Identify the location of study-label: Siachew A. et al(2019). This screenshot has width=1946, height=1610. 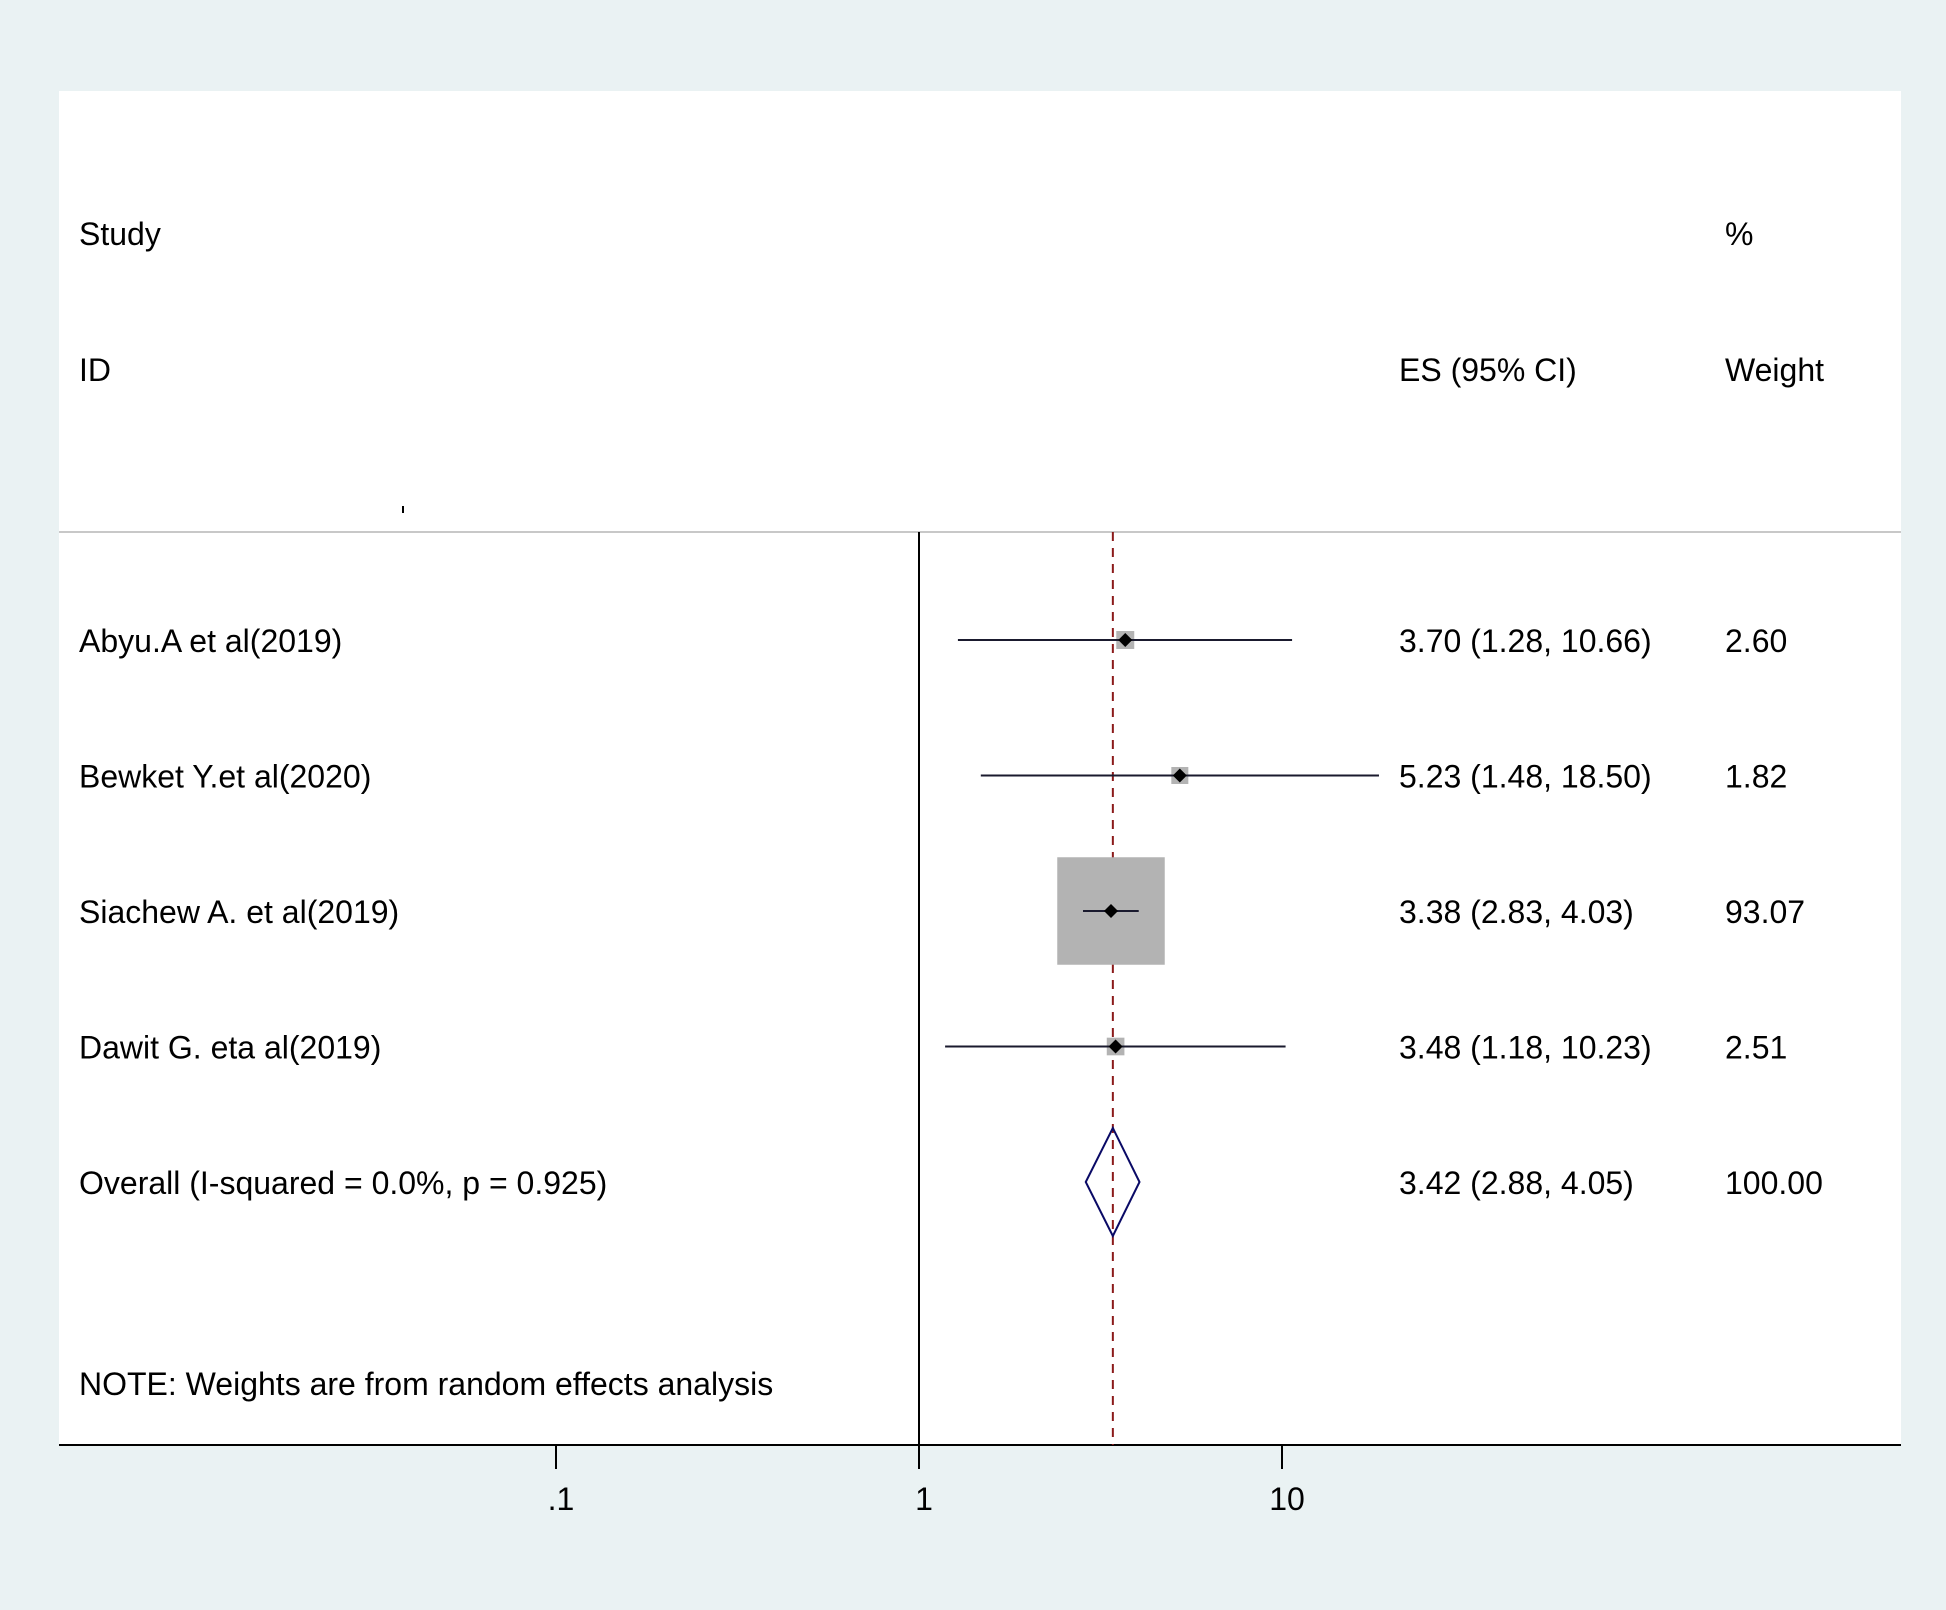
(239, 912).